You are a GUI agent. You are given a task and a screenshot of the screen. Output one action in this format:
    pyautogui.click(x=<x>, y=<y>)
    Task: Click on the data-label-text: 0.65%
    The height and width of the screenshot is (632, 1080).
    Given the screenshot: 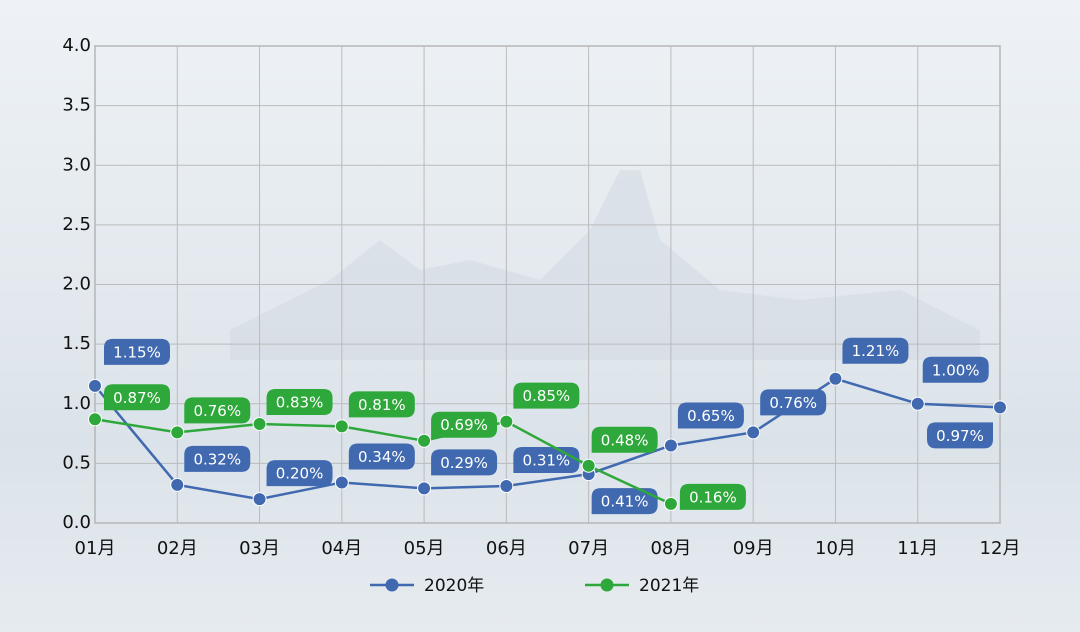 What is the action you would take?
    pyautogui.click(x=711, y=416)
    